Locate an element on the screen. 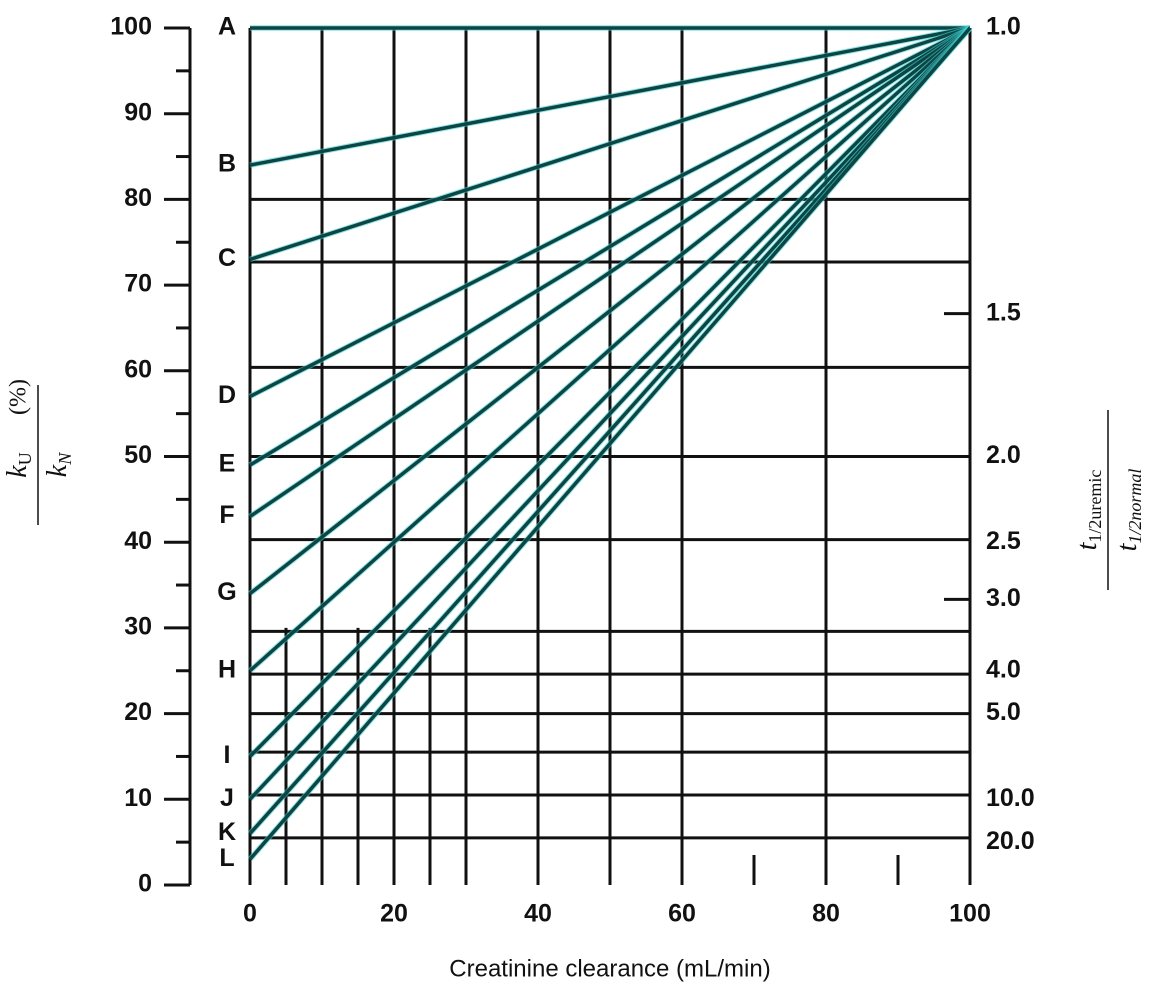 The image size is (1156, 987). label-part: U is located at coordinates (25, 458).